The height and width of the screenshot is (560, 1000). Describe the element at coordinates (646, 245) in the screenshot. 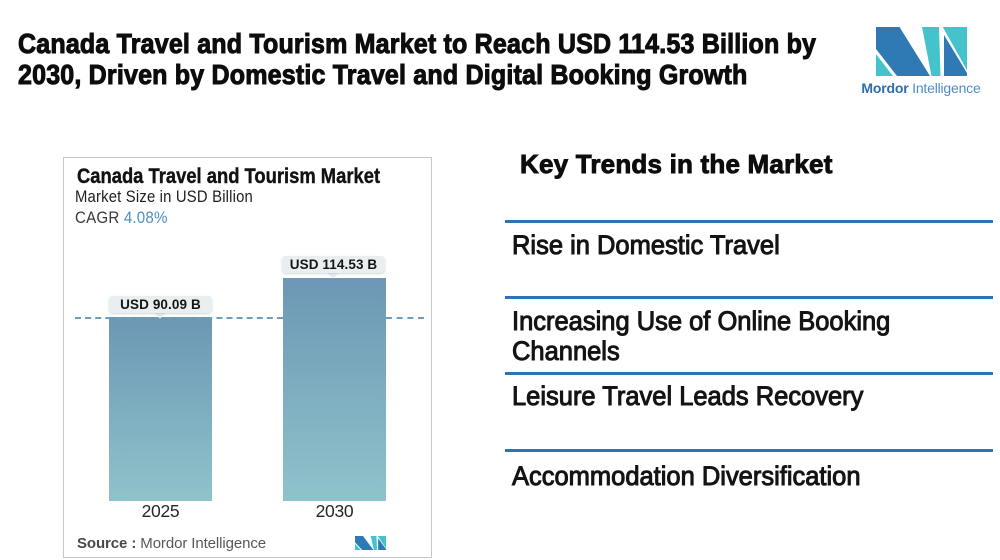

I see `trend-item-1: Rise in Domestic Travel` at that location.